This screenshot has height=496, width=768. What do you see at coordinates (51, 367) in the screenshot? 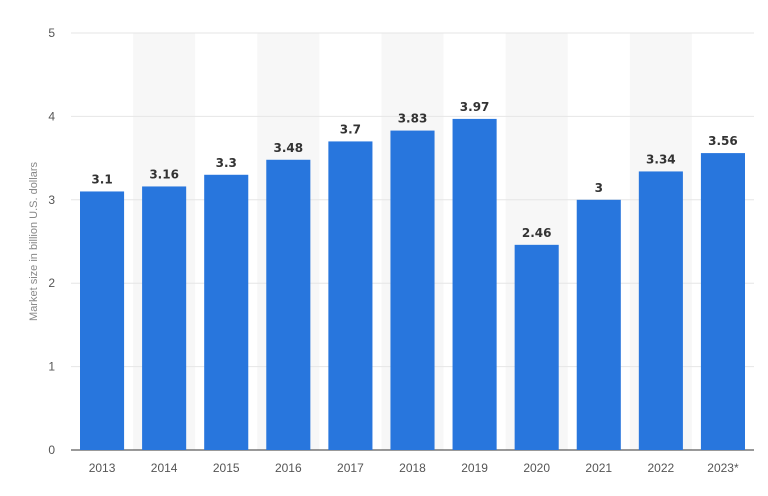
I see `y-tick-label: 1` at bounding box center [51, 367].